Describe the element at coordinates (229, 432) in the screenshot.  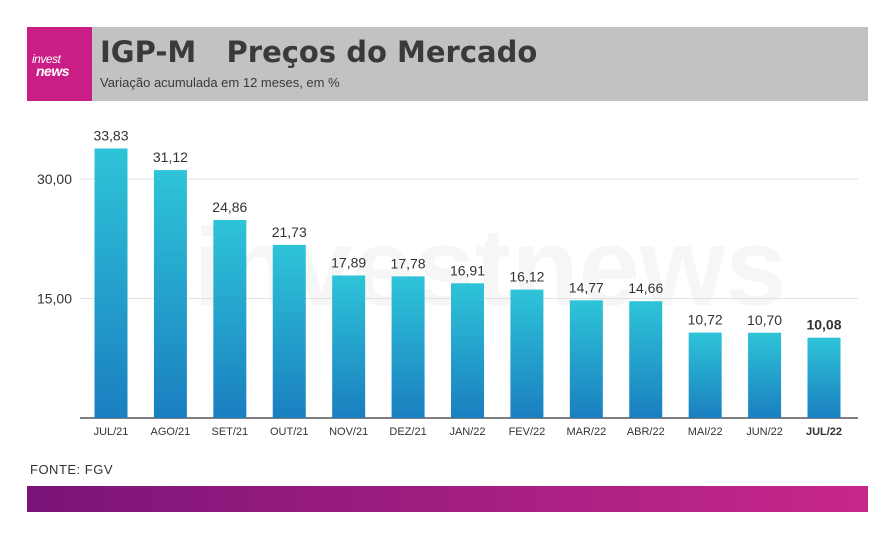
I see `x-tick-label: SET/21` at that location.